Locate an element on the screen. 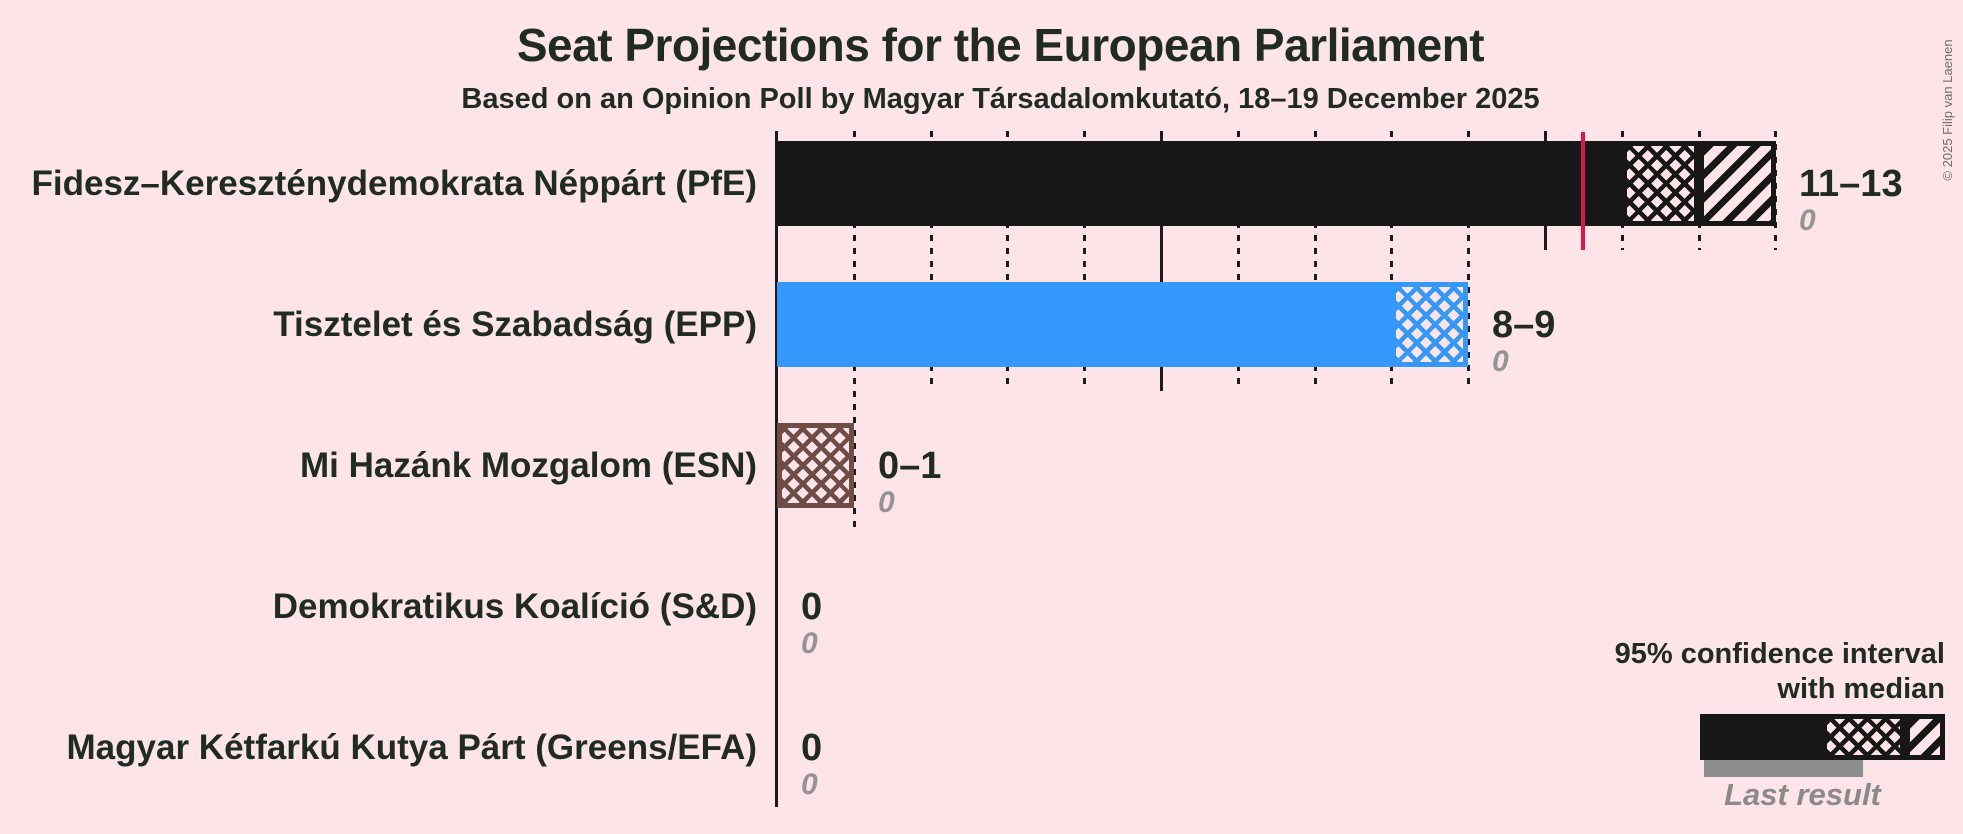 The image size is (1963, 834). axis-line is located at coordinates (776, 469).